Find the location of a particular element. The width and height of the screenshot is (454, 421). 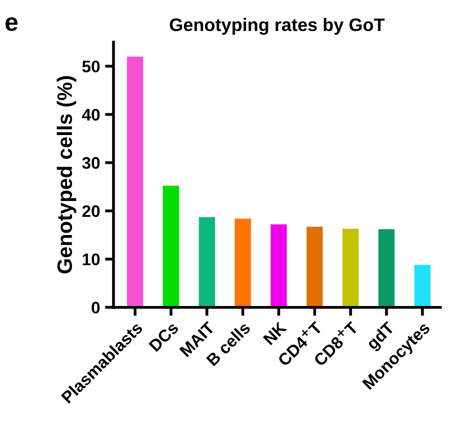

y-axis-title: Genotyped cells (%) is located at coordinates (66, 175).